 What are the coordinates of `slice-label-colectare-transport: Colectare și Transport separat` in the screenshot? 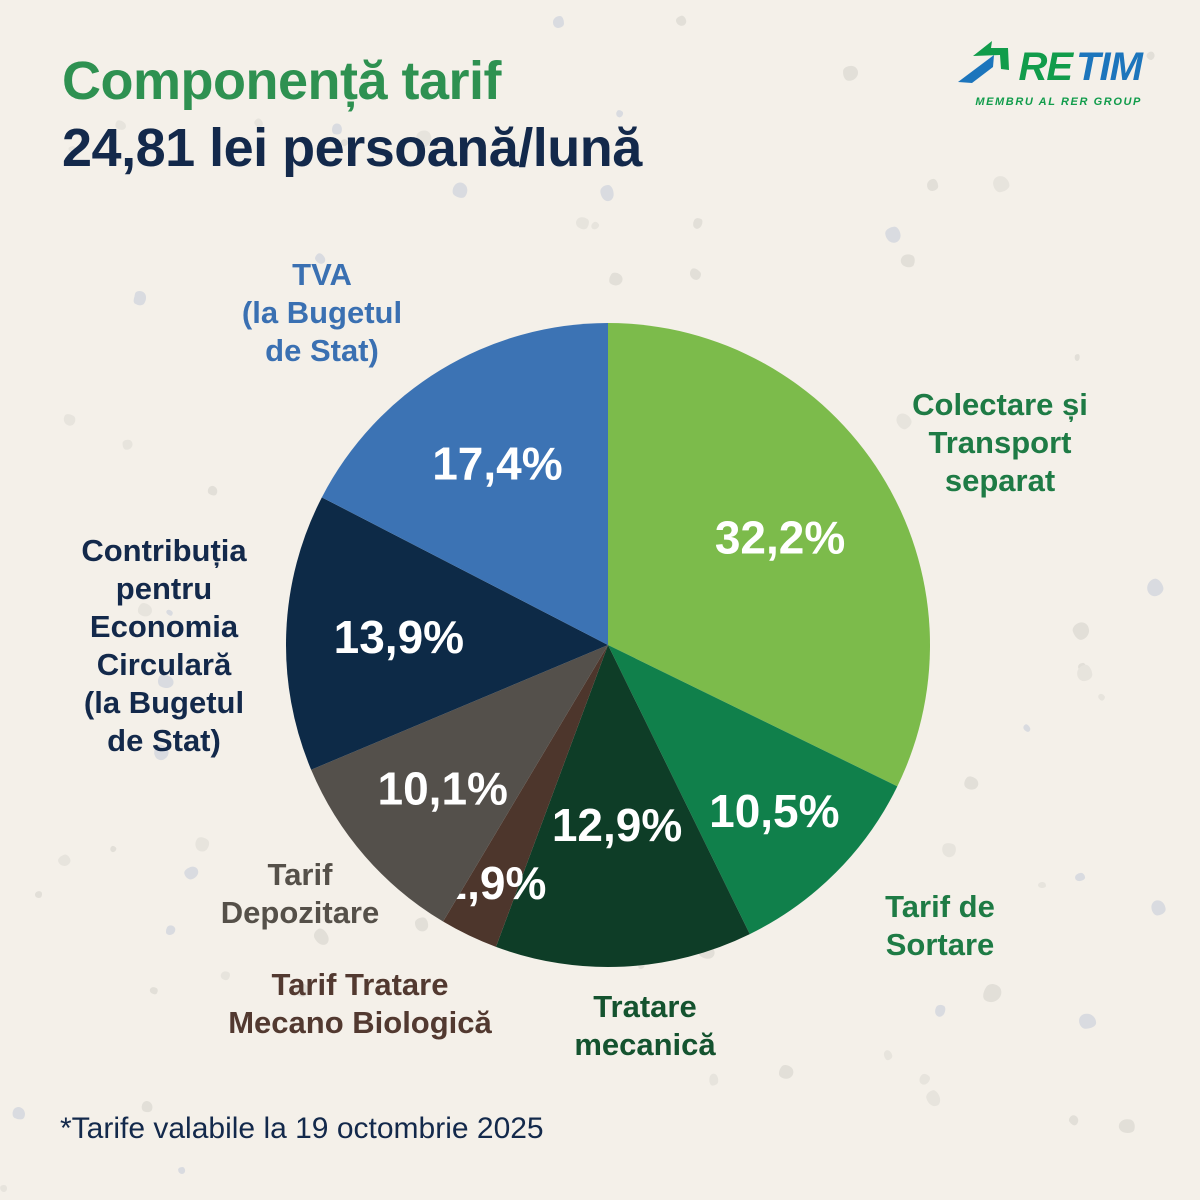 It's located at (1000, 443).